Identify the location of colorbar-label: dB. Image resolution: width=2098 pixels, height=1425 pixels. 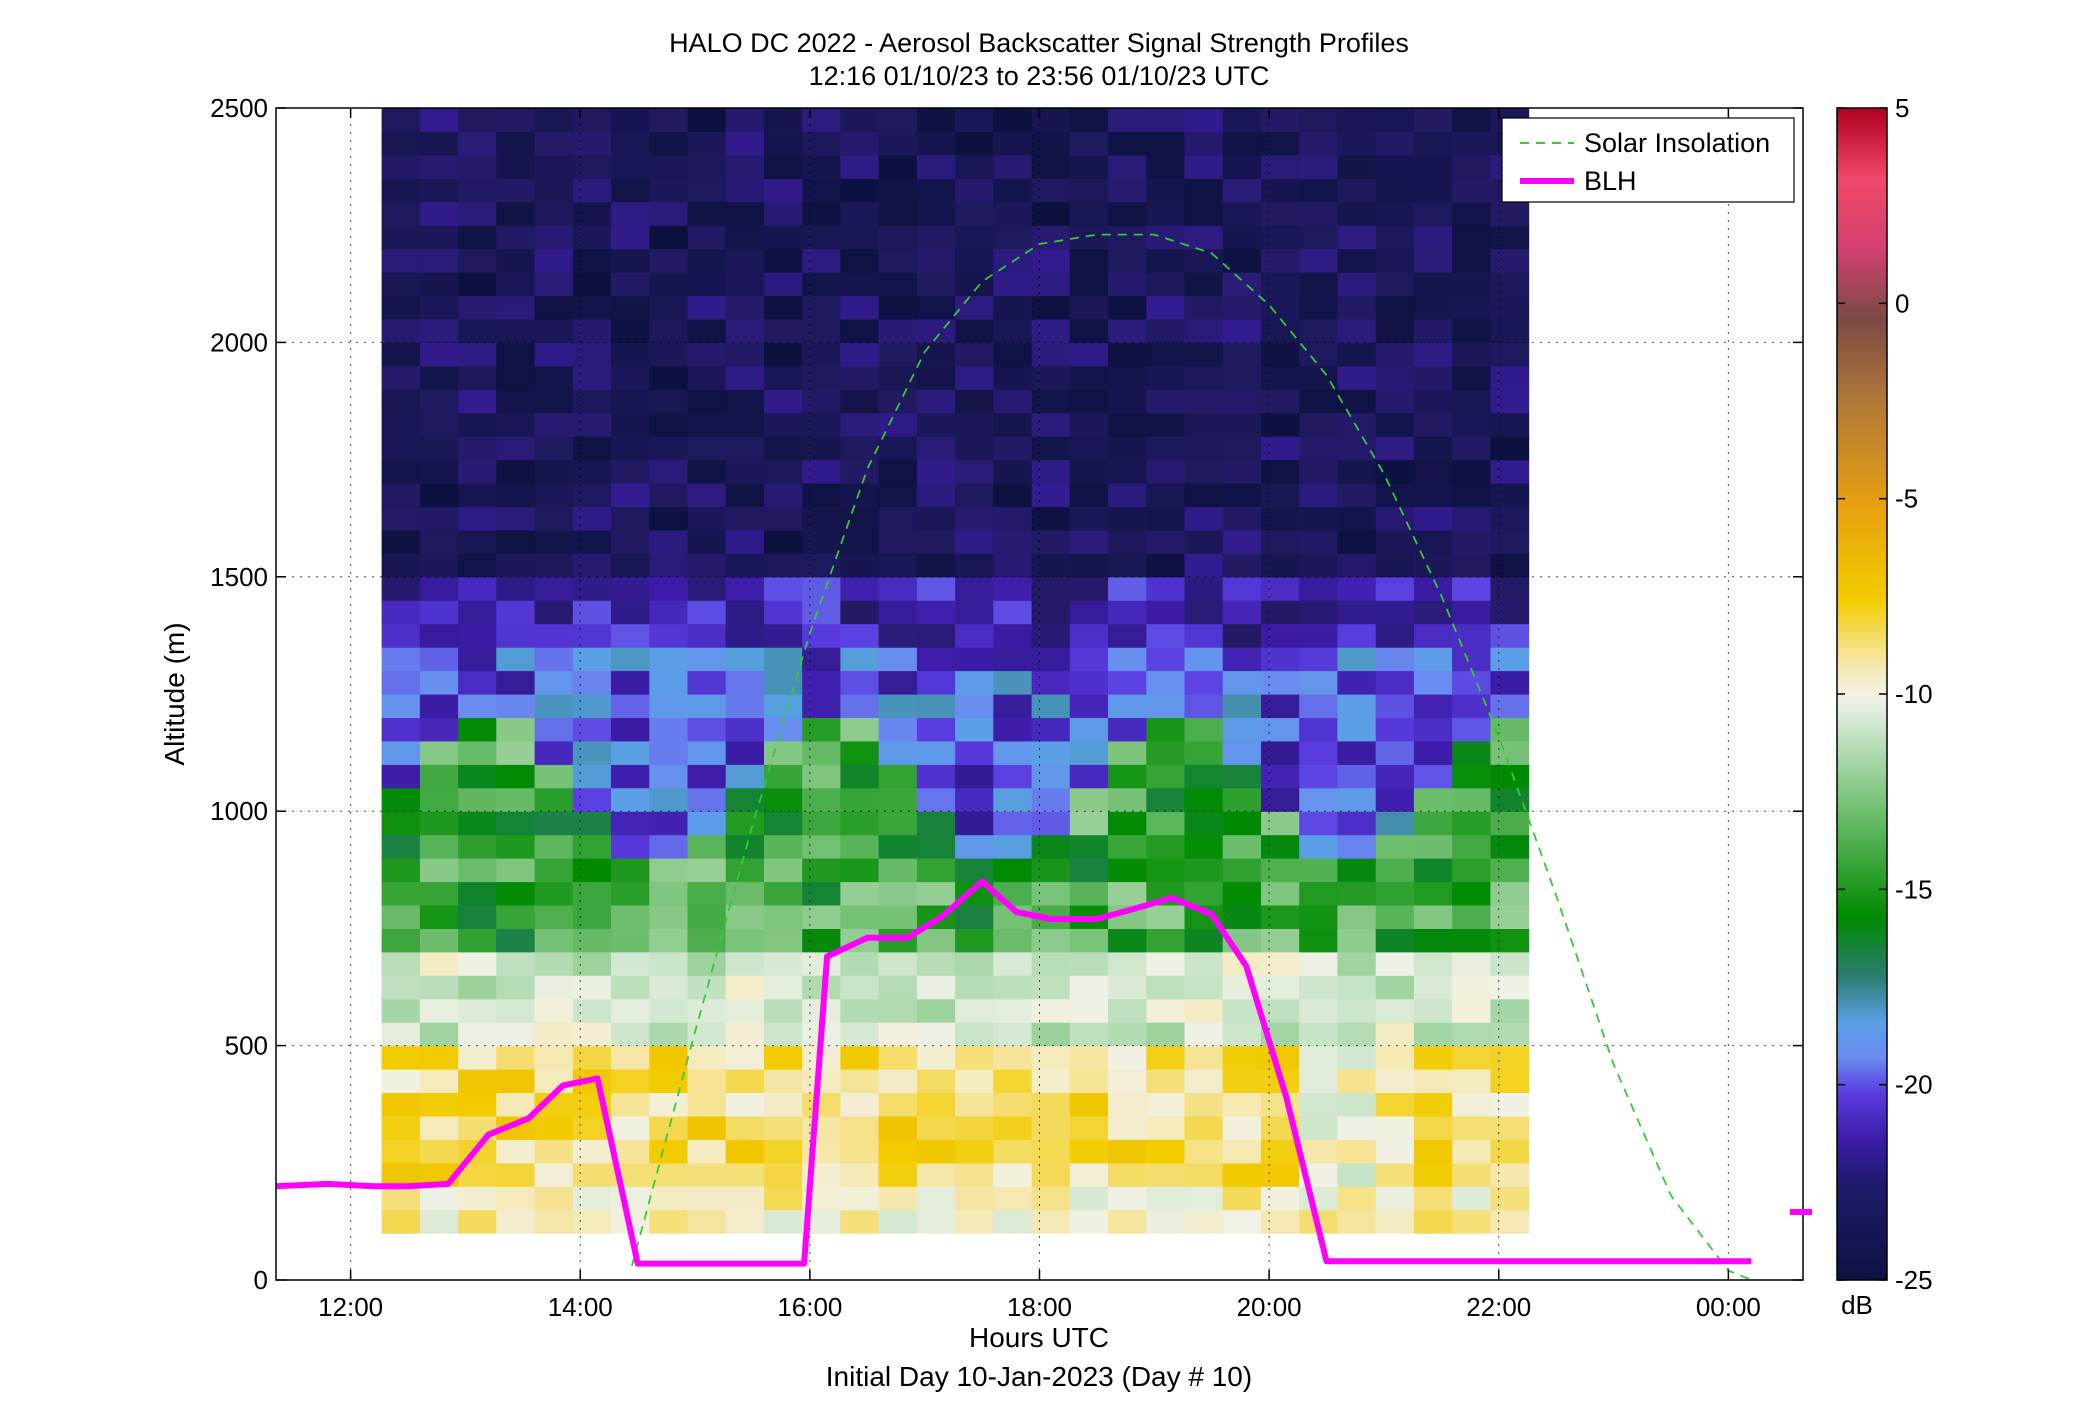
(1857, 1305).